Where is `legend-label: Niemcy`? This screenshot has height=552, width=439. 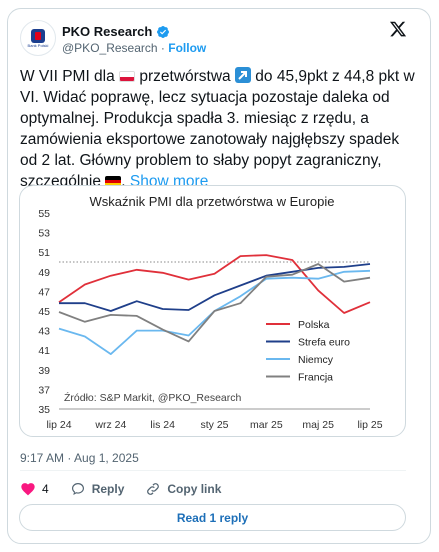 legend-label: Niemcy is located at coordinates (316, 360).